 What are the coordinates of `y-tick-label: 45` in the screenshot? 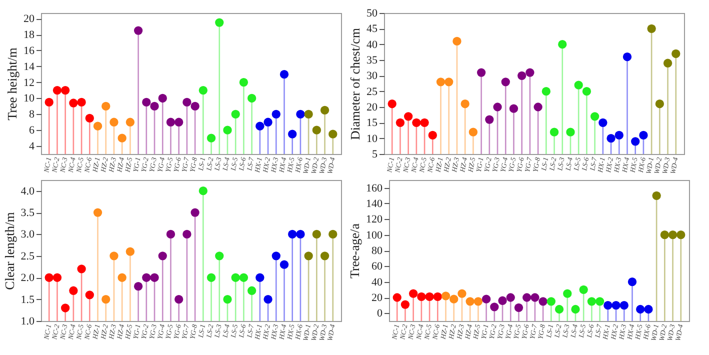 It's located at (372, 29).